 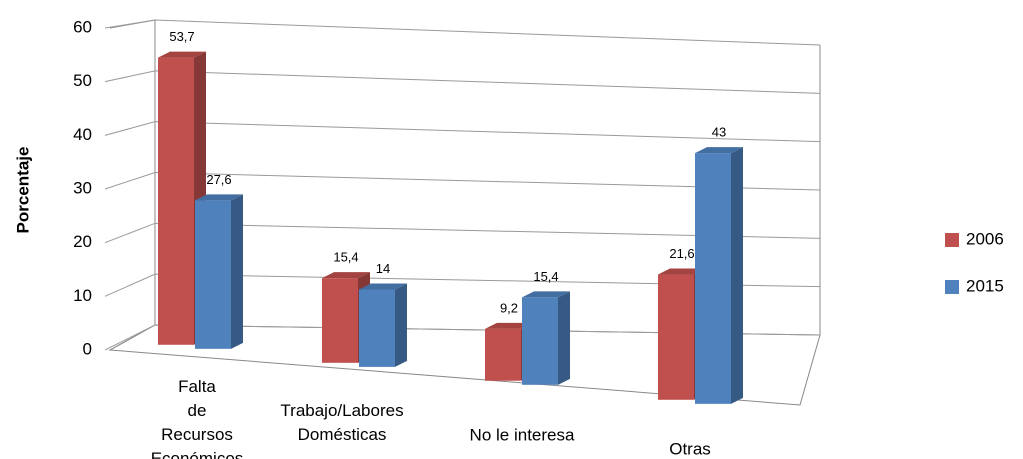 What do you see at coordinates (509, 307) in the screenshot?
I see `data-label: 9,2` at bounding box center [509, 307].